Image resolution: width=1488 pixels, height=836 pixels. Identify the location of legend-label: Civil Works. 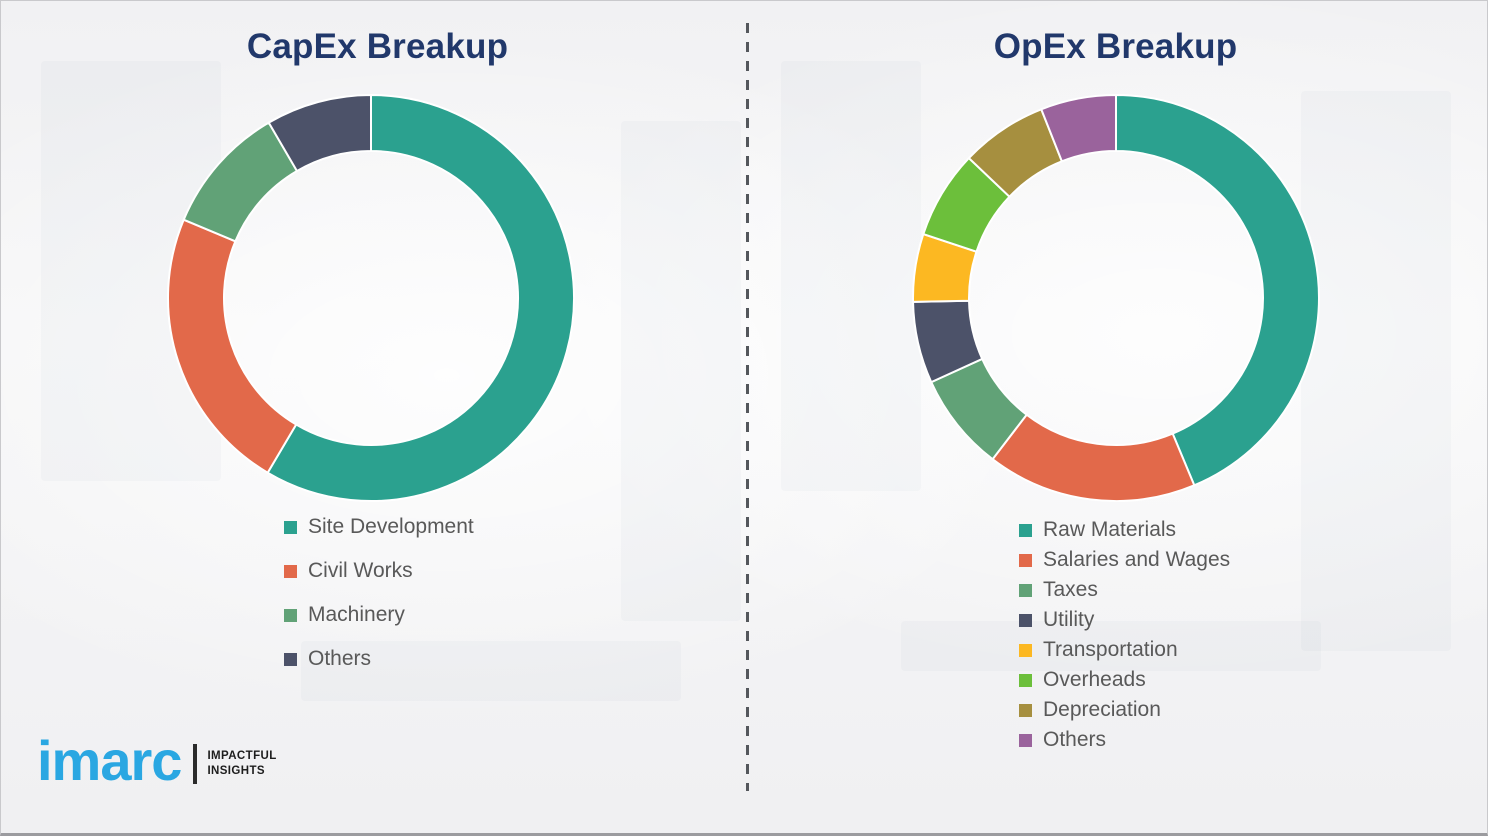
(360, 570).